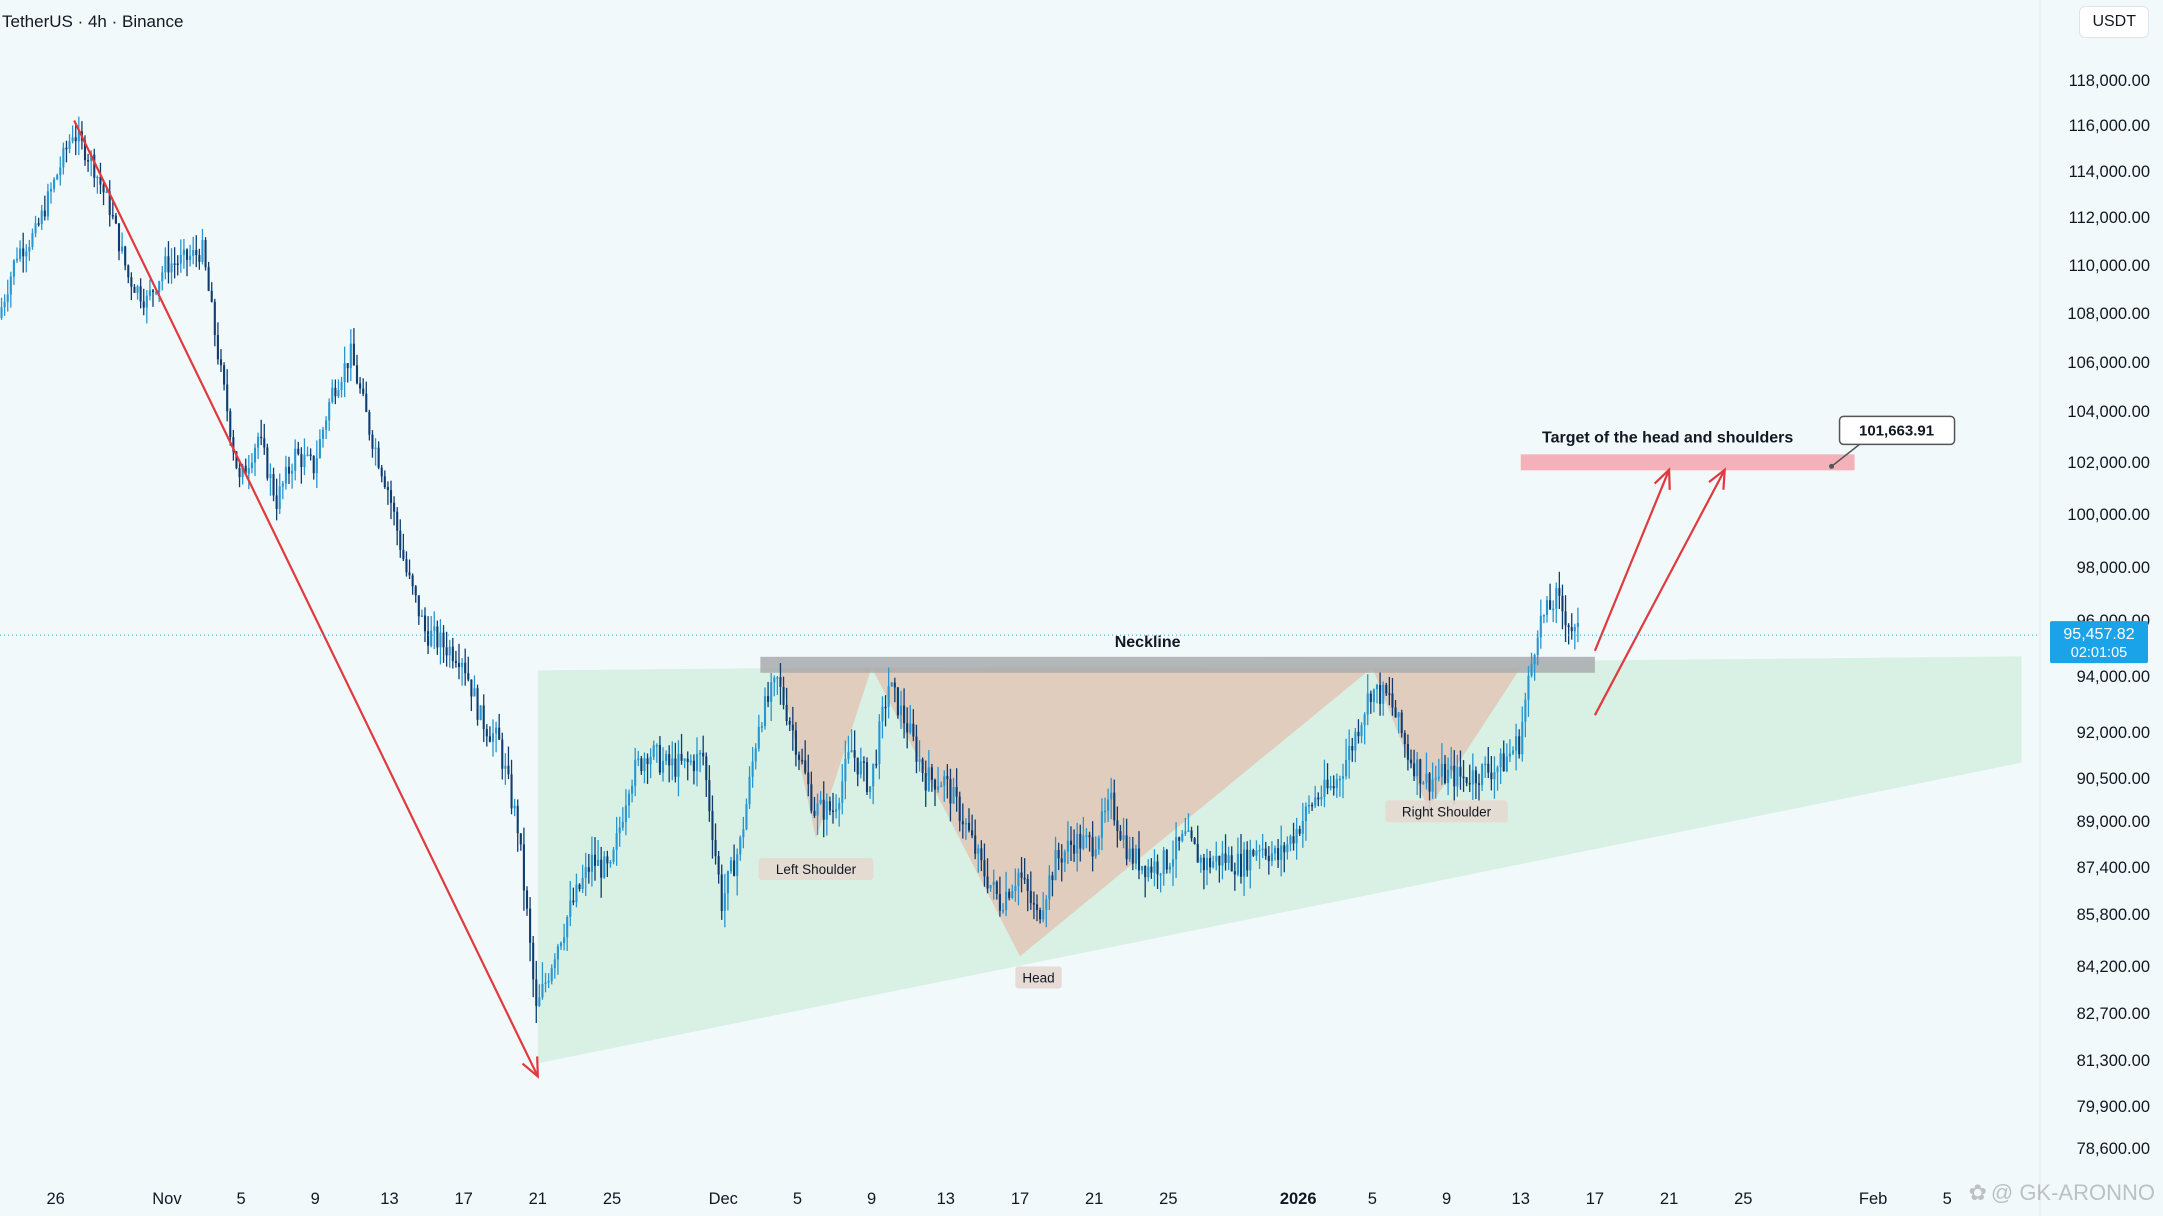 This screenshot has width=2163, height=1216. What do you see at coordinates (1896, 430) in the screenshot?
I see `target-value-text: 101,663.91` at bounding box center [1896, 430].